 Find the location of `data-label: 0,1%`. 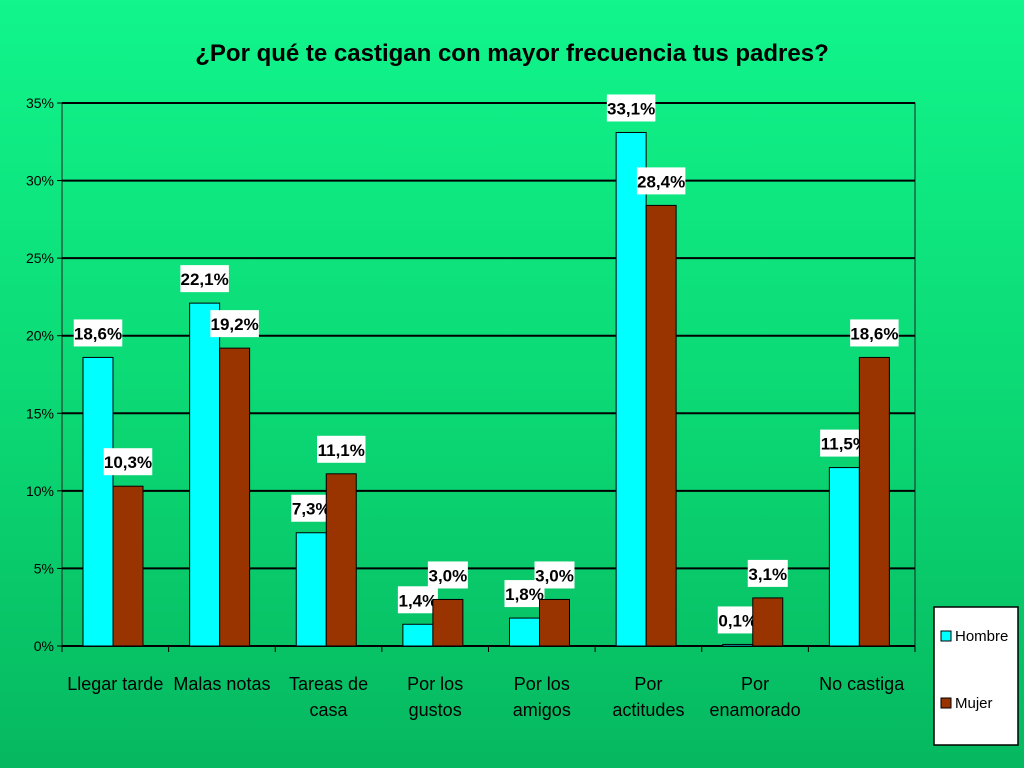

data-label: 0,1% is located at coordinates (737, 620).